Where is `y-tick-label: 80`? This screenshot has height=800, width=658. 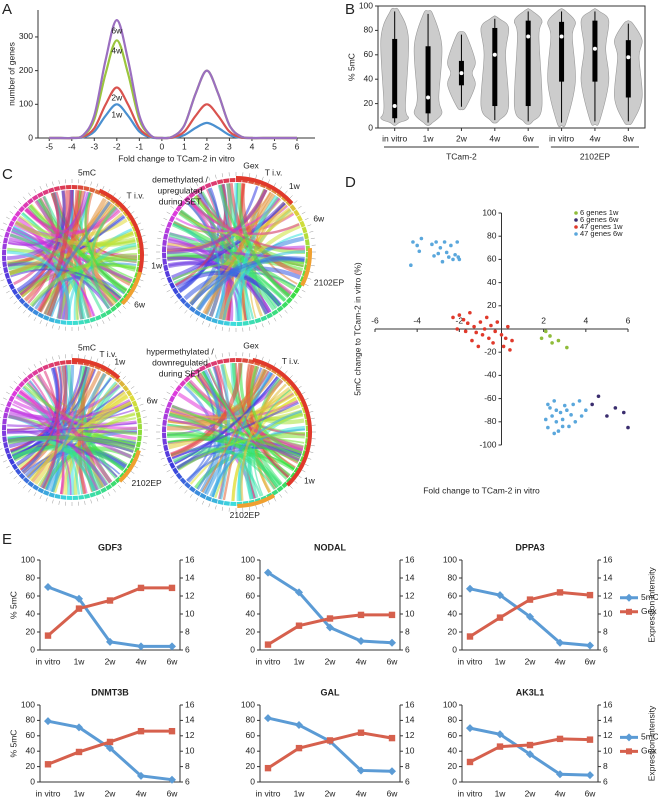 y-tick-label: 80 is located at coordinates (31, 577).